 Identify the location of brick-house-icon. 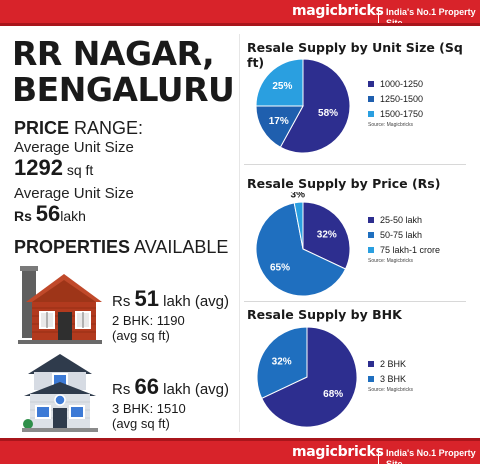
(60, 305).